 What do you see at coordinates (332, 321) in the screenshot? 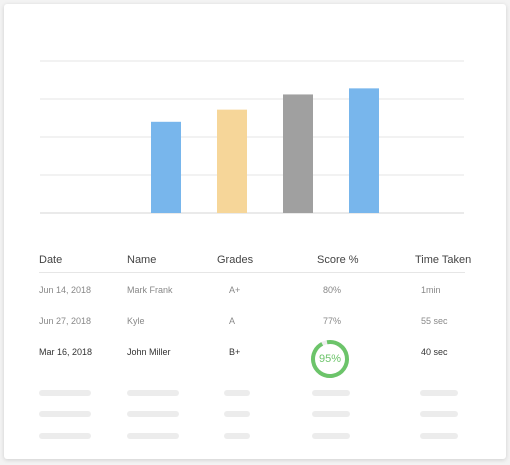
I see `row-score: 77%` at bounding box center [332, 321].